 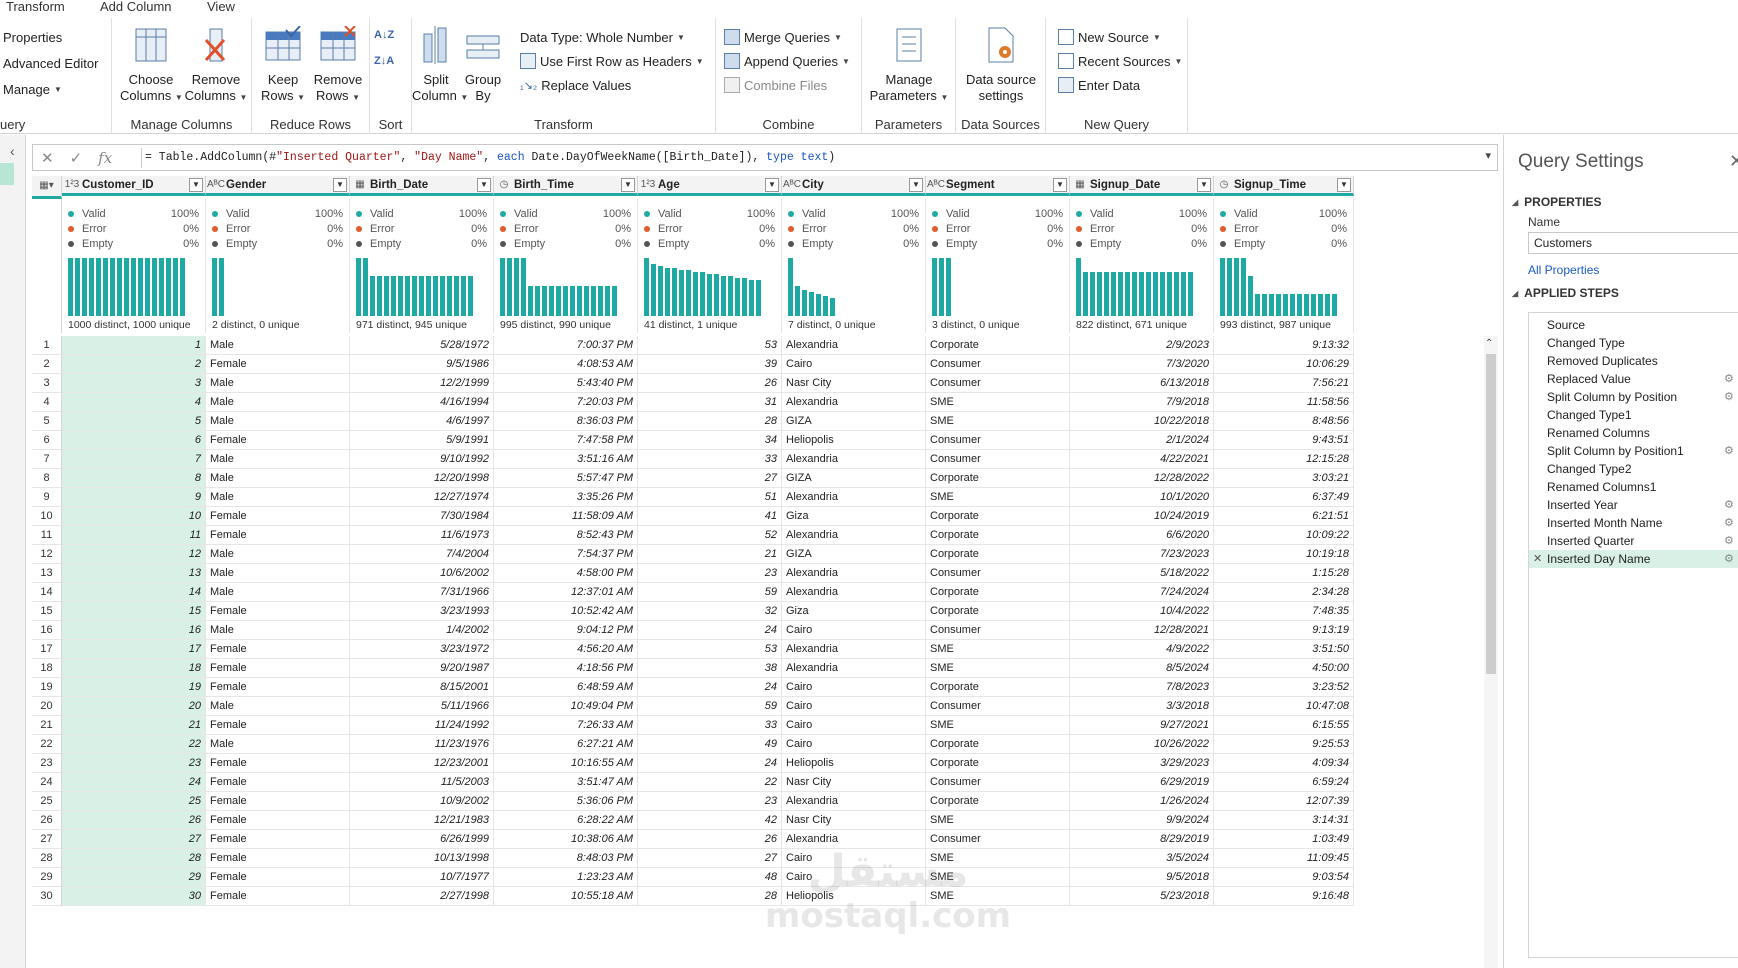 What do you see at coordinates (422, 668) in the screenshot?
I see `table-cell: 9/20/1987` at bounding box center [422, 668].